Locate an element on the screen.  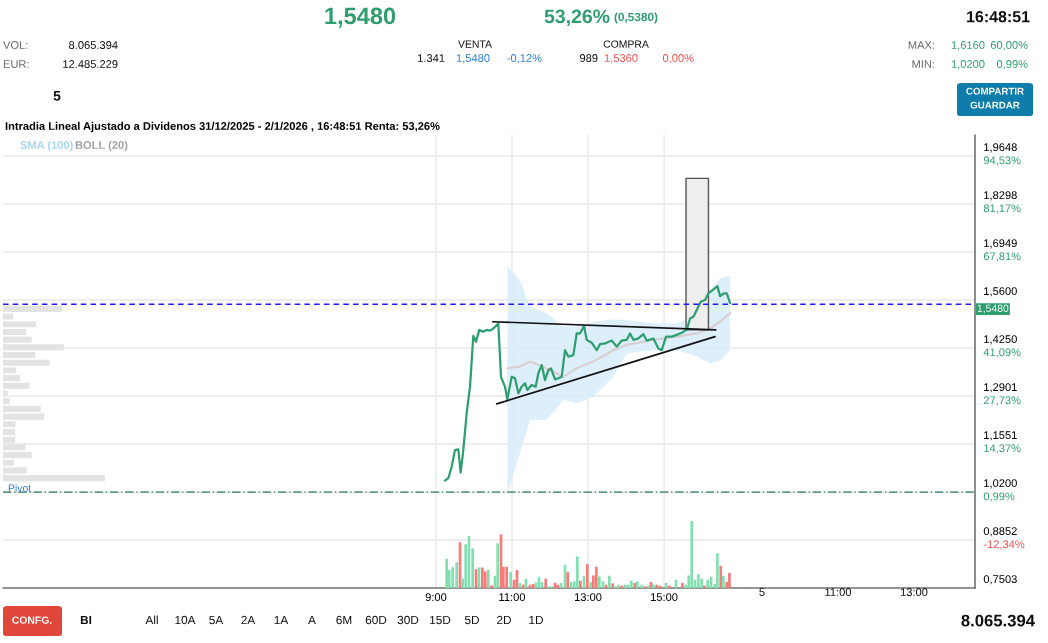
y2-tick-label: 67,81% is located at coordinates (1002, 257).